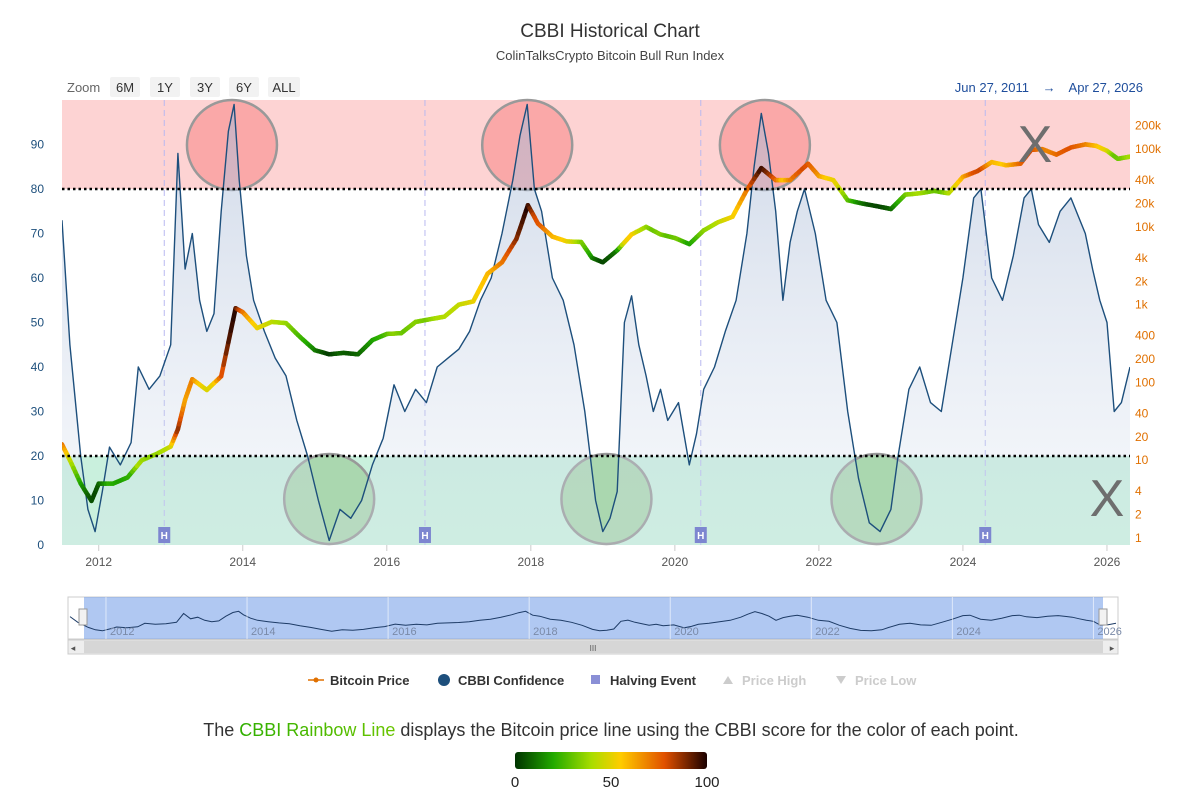 Image resolution: width=1199 pixels, height=800 pixels. I want to click on zoom-button-label: 3Y, so click(205, 87).